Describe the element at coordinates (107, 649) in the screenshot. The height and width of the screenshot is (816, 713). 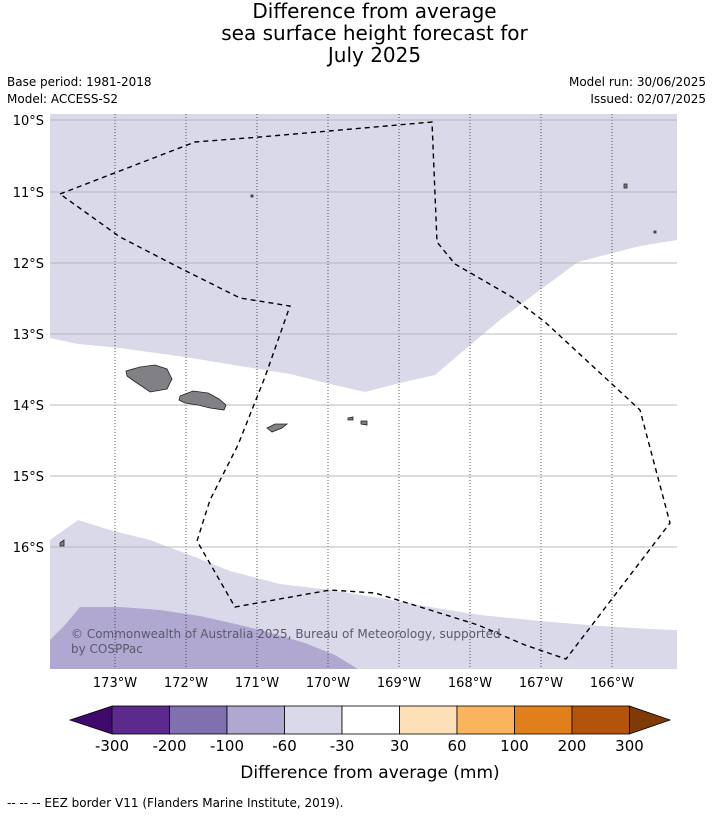
I see `copyright-line-2: by COSPPac` at that location.